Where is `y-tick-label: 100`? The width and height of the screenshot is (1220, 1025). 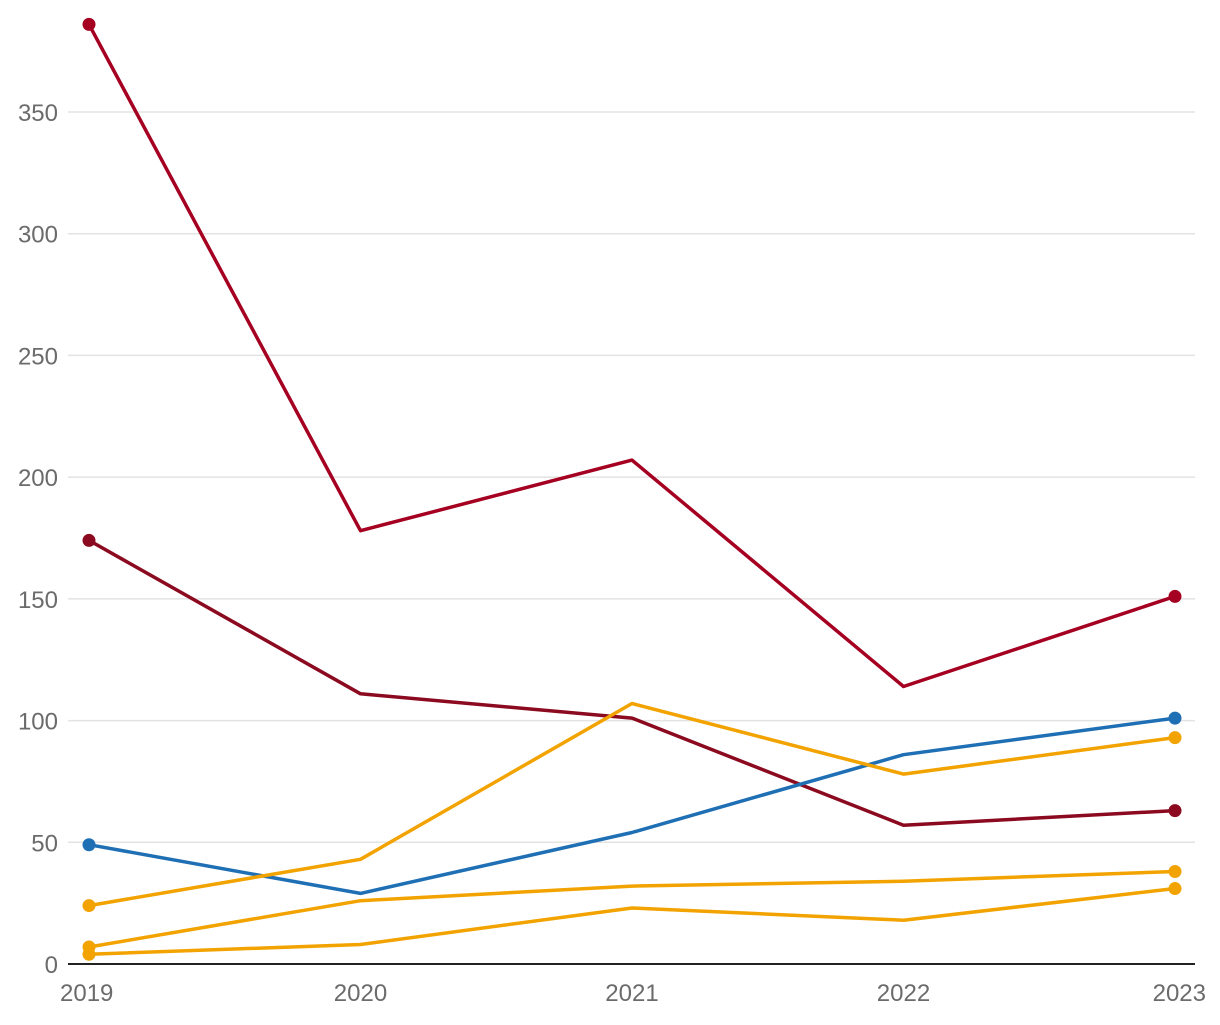 y-tick-label: 100 is located at coordinates (38, 722).